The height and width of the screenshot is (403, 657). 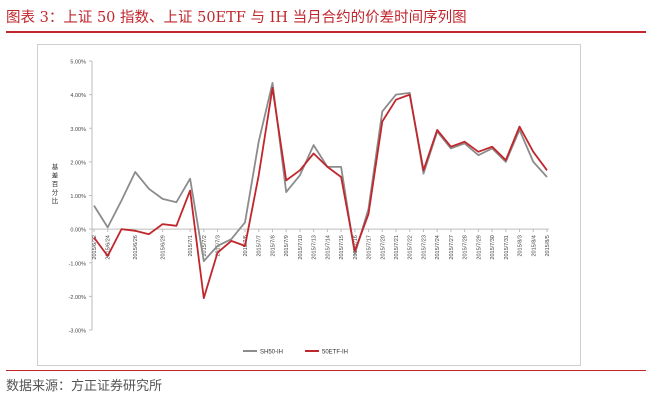 What do you see at coordinates (78, 231) in the screenshot?
I see `y-tick-label: 0.00%` at bounding box center [78, 231].